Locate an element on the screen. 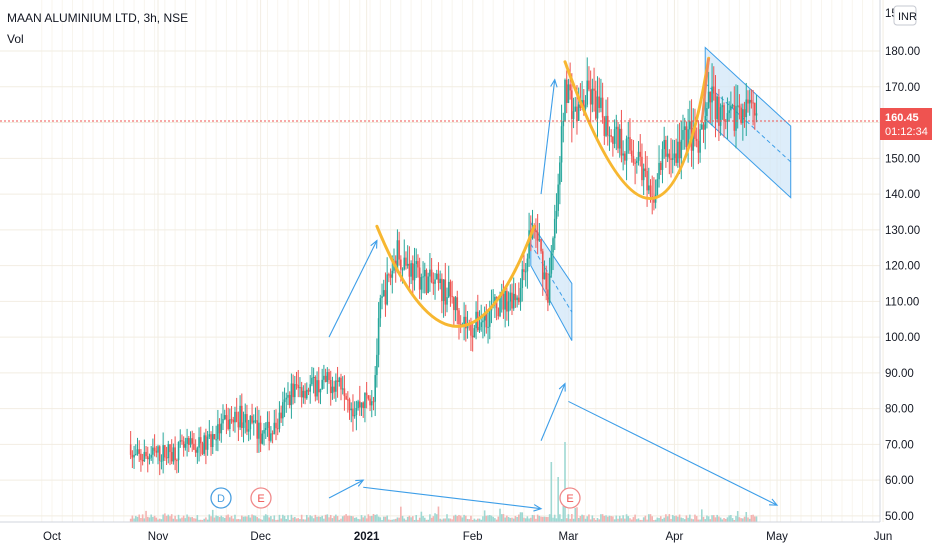  time-tick-label: Jun is located at coordinates (883, 537).